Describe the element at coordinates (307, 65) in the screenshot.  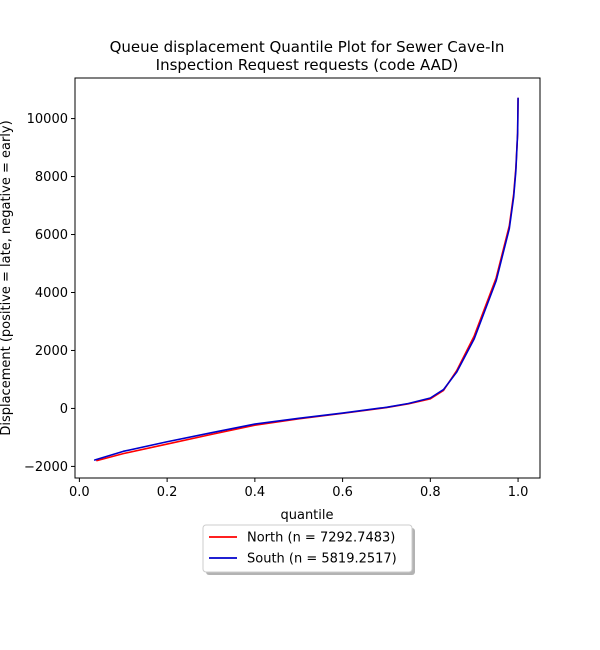
I see `chart-title-line-2: Inspection Request requests (code AAD)` at that location.